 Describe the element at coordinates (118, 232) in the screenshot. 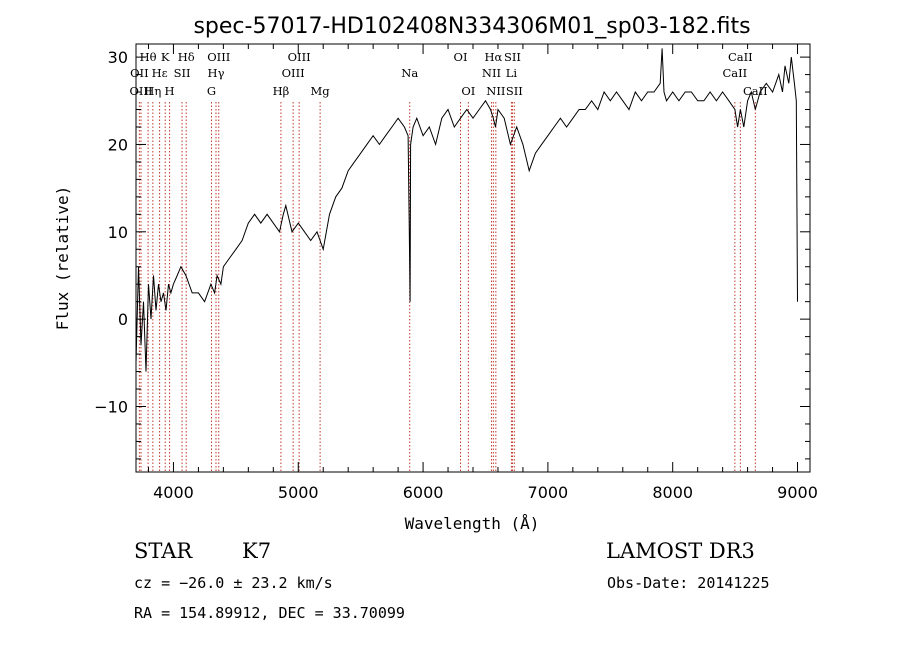

I see `y-tick-label: 10` at that location.